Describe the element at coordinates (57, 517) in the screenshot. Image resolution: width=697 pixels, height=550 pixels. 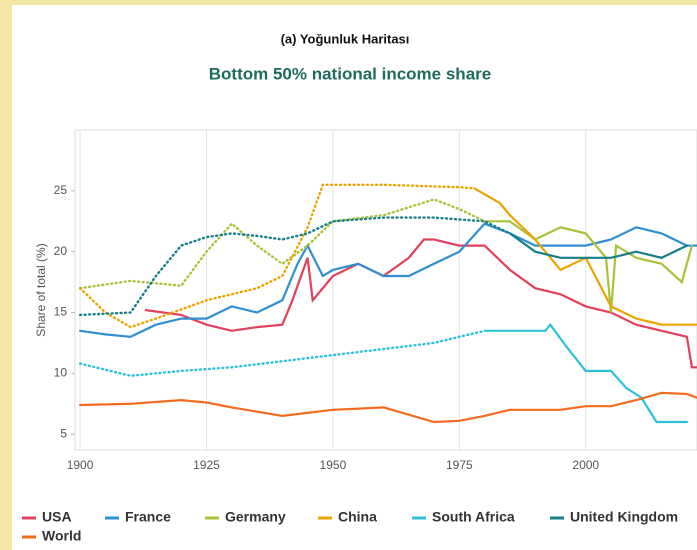
I see `legend-label: USA` at that location.